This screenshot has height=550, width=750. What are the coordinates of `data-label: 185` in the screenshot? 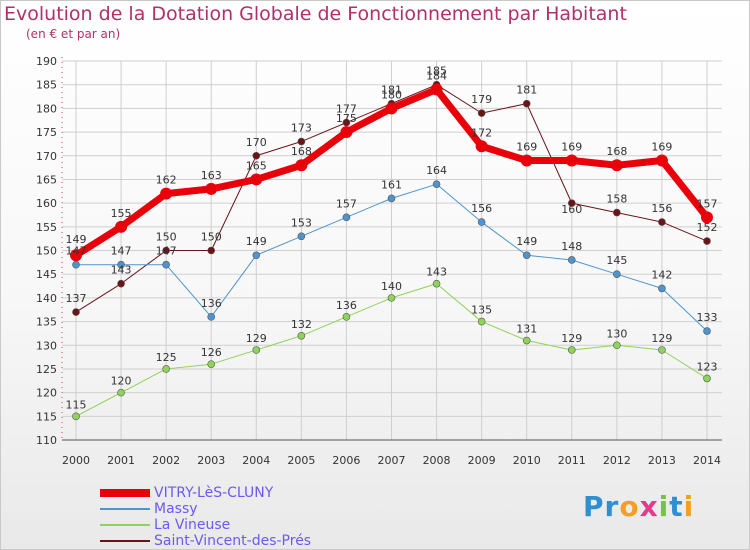 It's located at (436, 71).